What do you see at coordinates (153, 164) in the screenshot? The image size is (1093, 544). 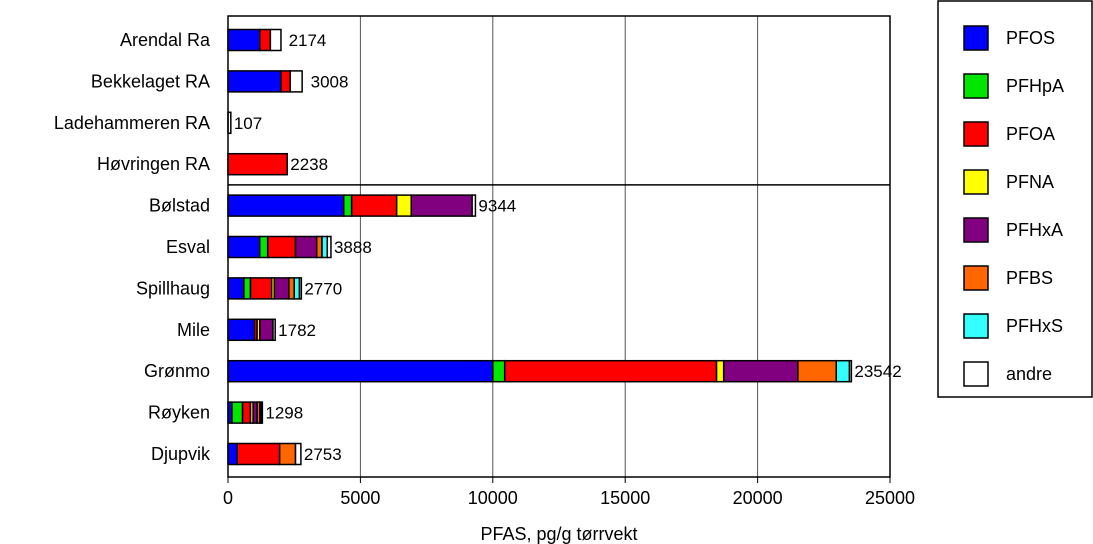 I see `category-label: Høvringen RA` at bounding box center [153, 164].